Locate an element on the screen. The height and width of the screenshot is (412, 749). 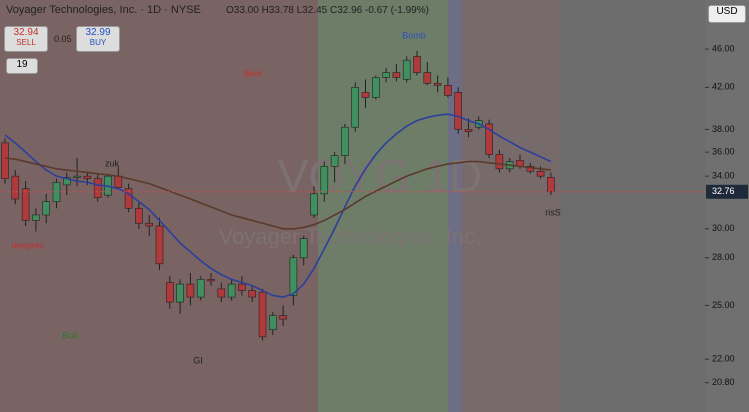
annotation: GI is located at coordinates (198, 360).